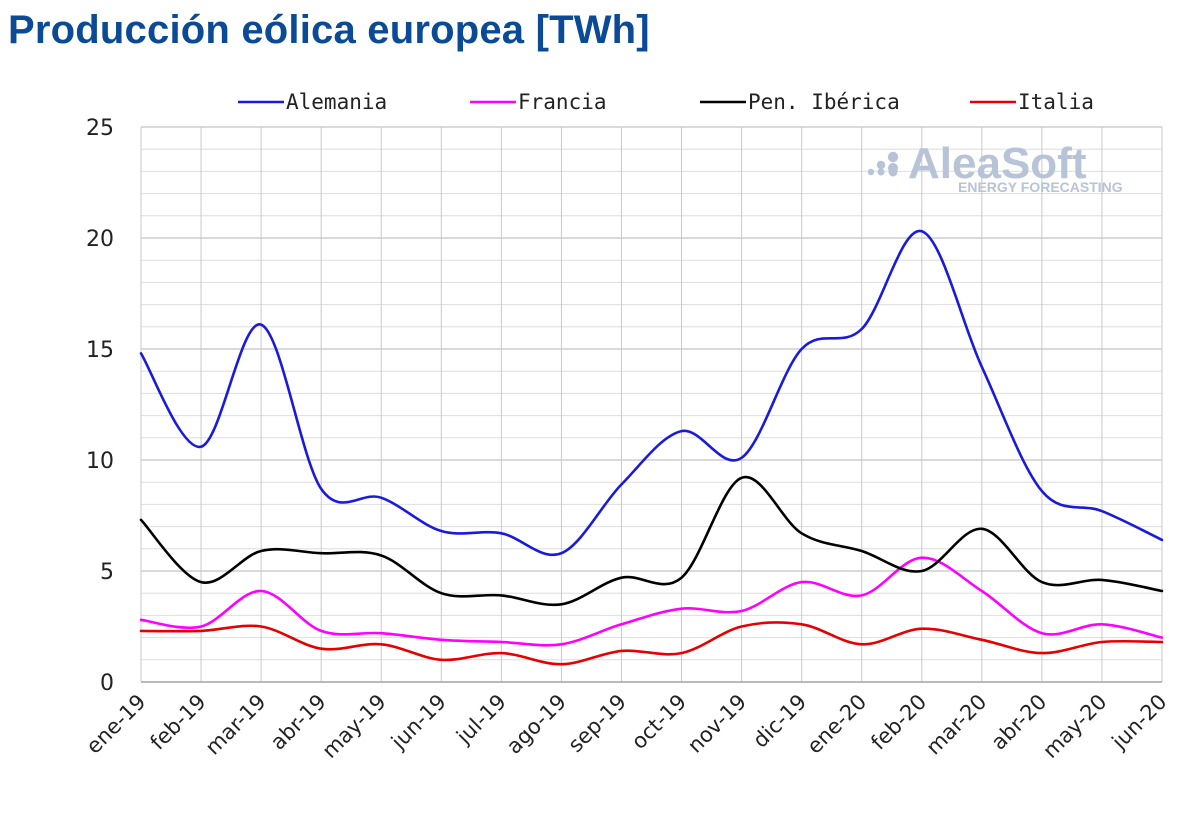  What do you see at coordinates (779, 721) in the screenshot?
I see `x-tick-label: dic-19` at bounding box center [779, 721].